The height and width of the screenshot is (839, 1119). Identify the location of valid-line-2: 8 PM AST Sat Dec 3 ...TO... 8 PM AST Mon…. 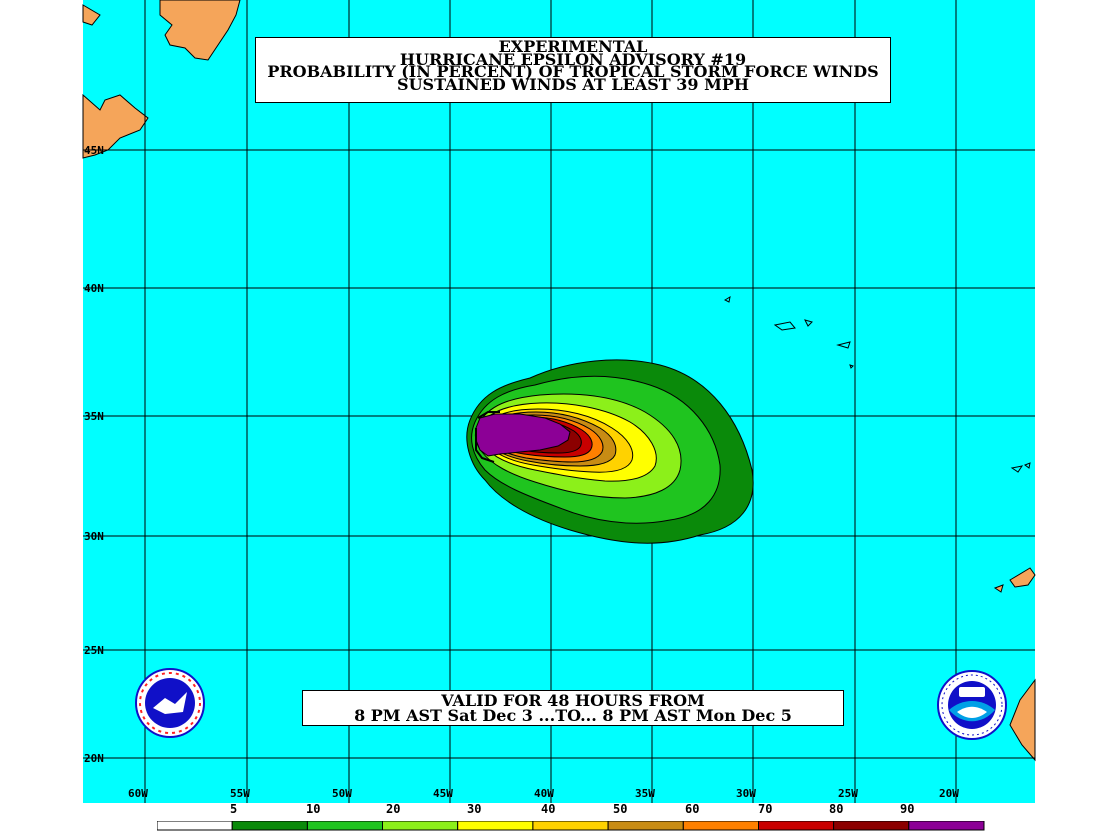
(573, 715).